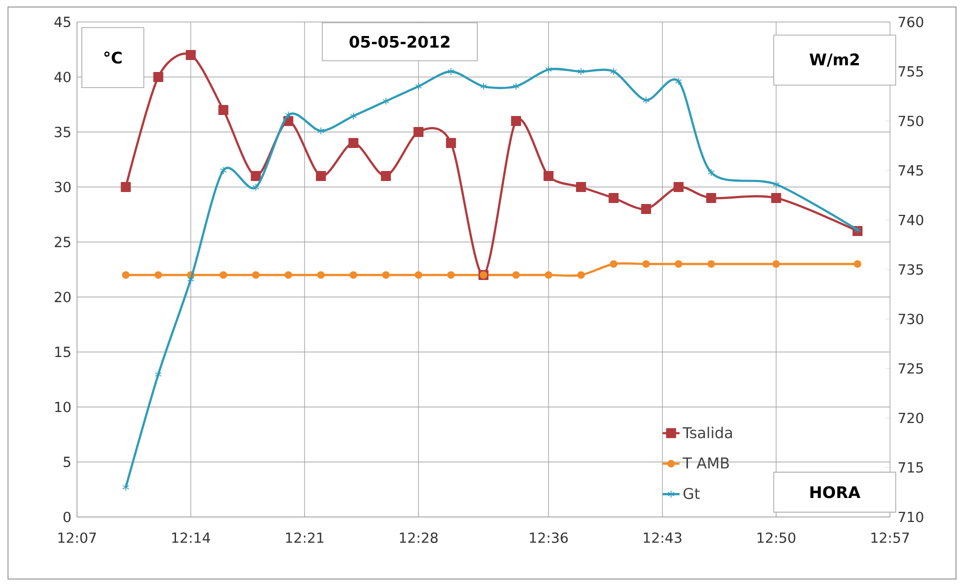 Image resolution: width=964 pixels, height=587 pixels. What do you see at coordinates (63, 407) in the screenshot?
I see `y-tick-label: 10` at bounding box center [63, 407].